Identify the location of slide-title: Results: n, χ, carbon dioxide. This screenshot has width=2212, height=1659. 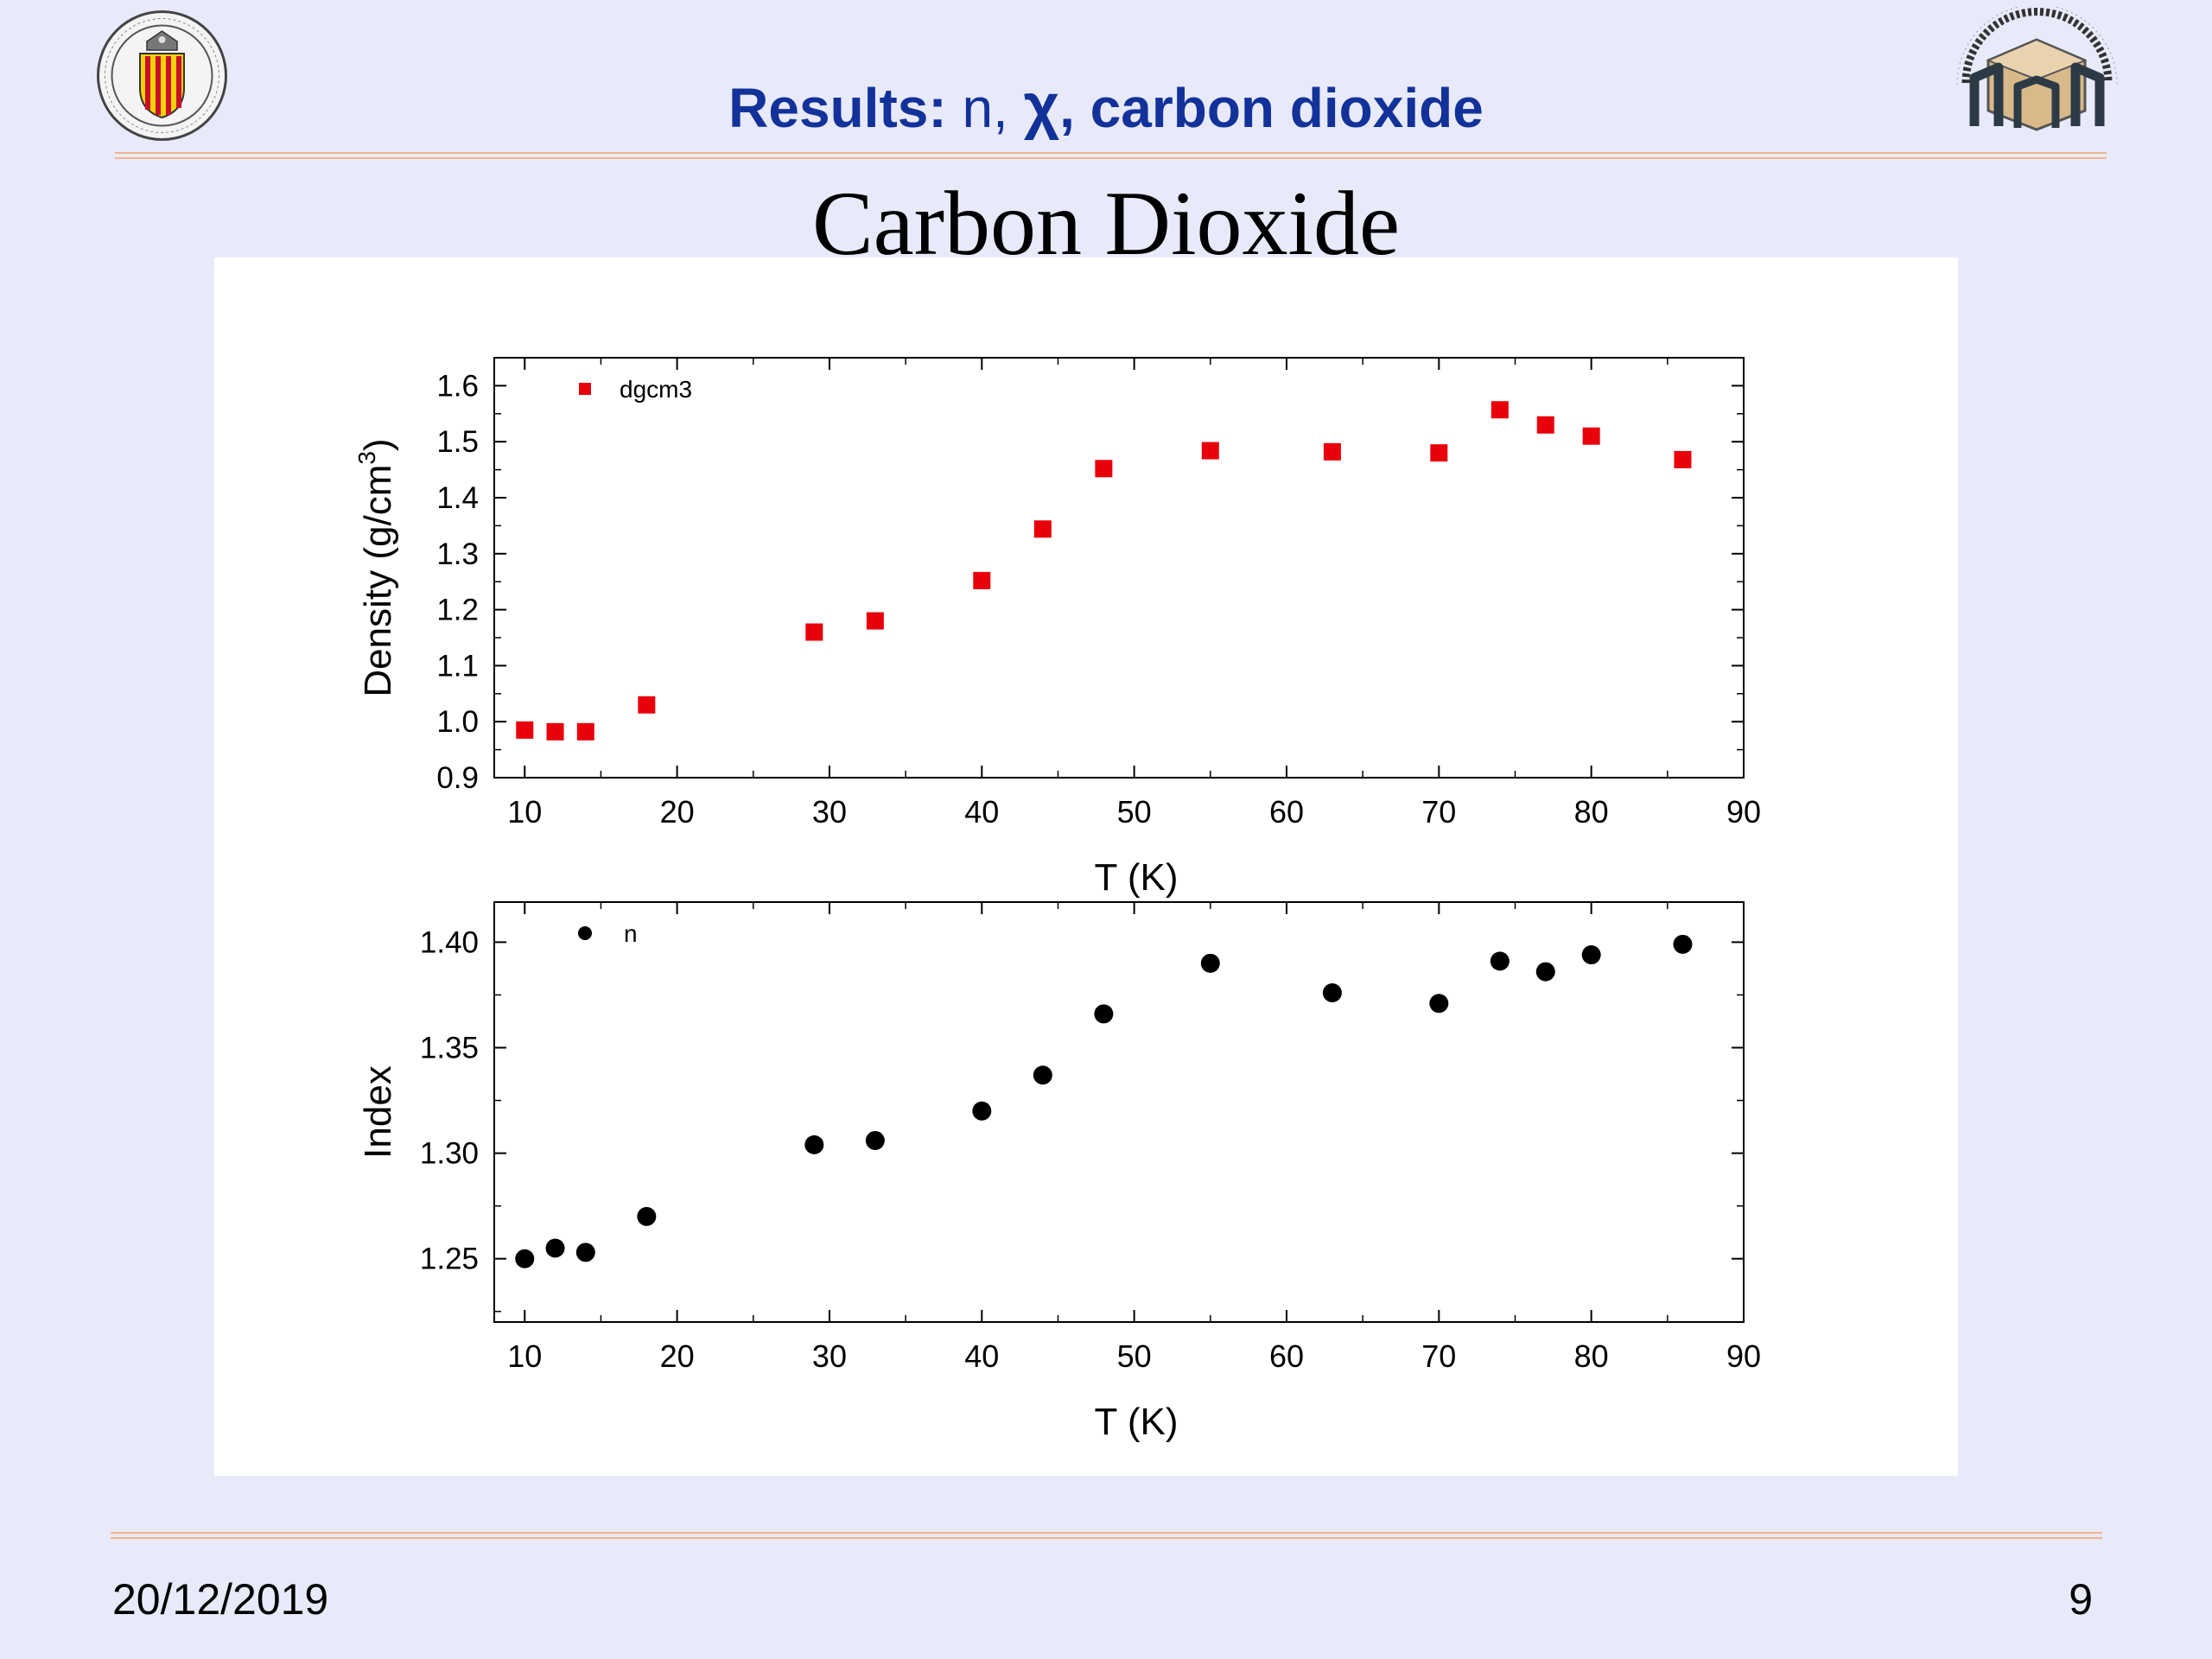
(1106, 106).